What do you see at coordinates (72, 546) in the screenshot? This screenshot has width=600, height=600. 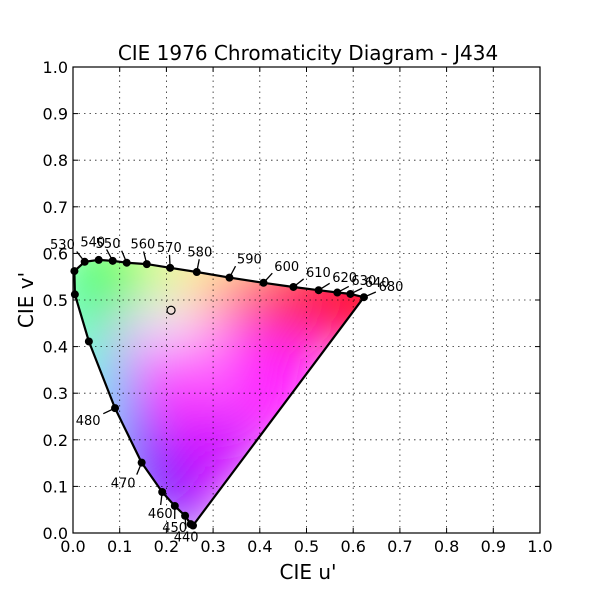 I see `x-tick-label: 0.0` at bounding box center [72, 546].